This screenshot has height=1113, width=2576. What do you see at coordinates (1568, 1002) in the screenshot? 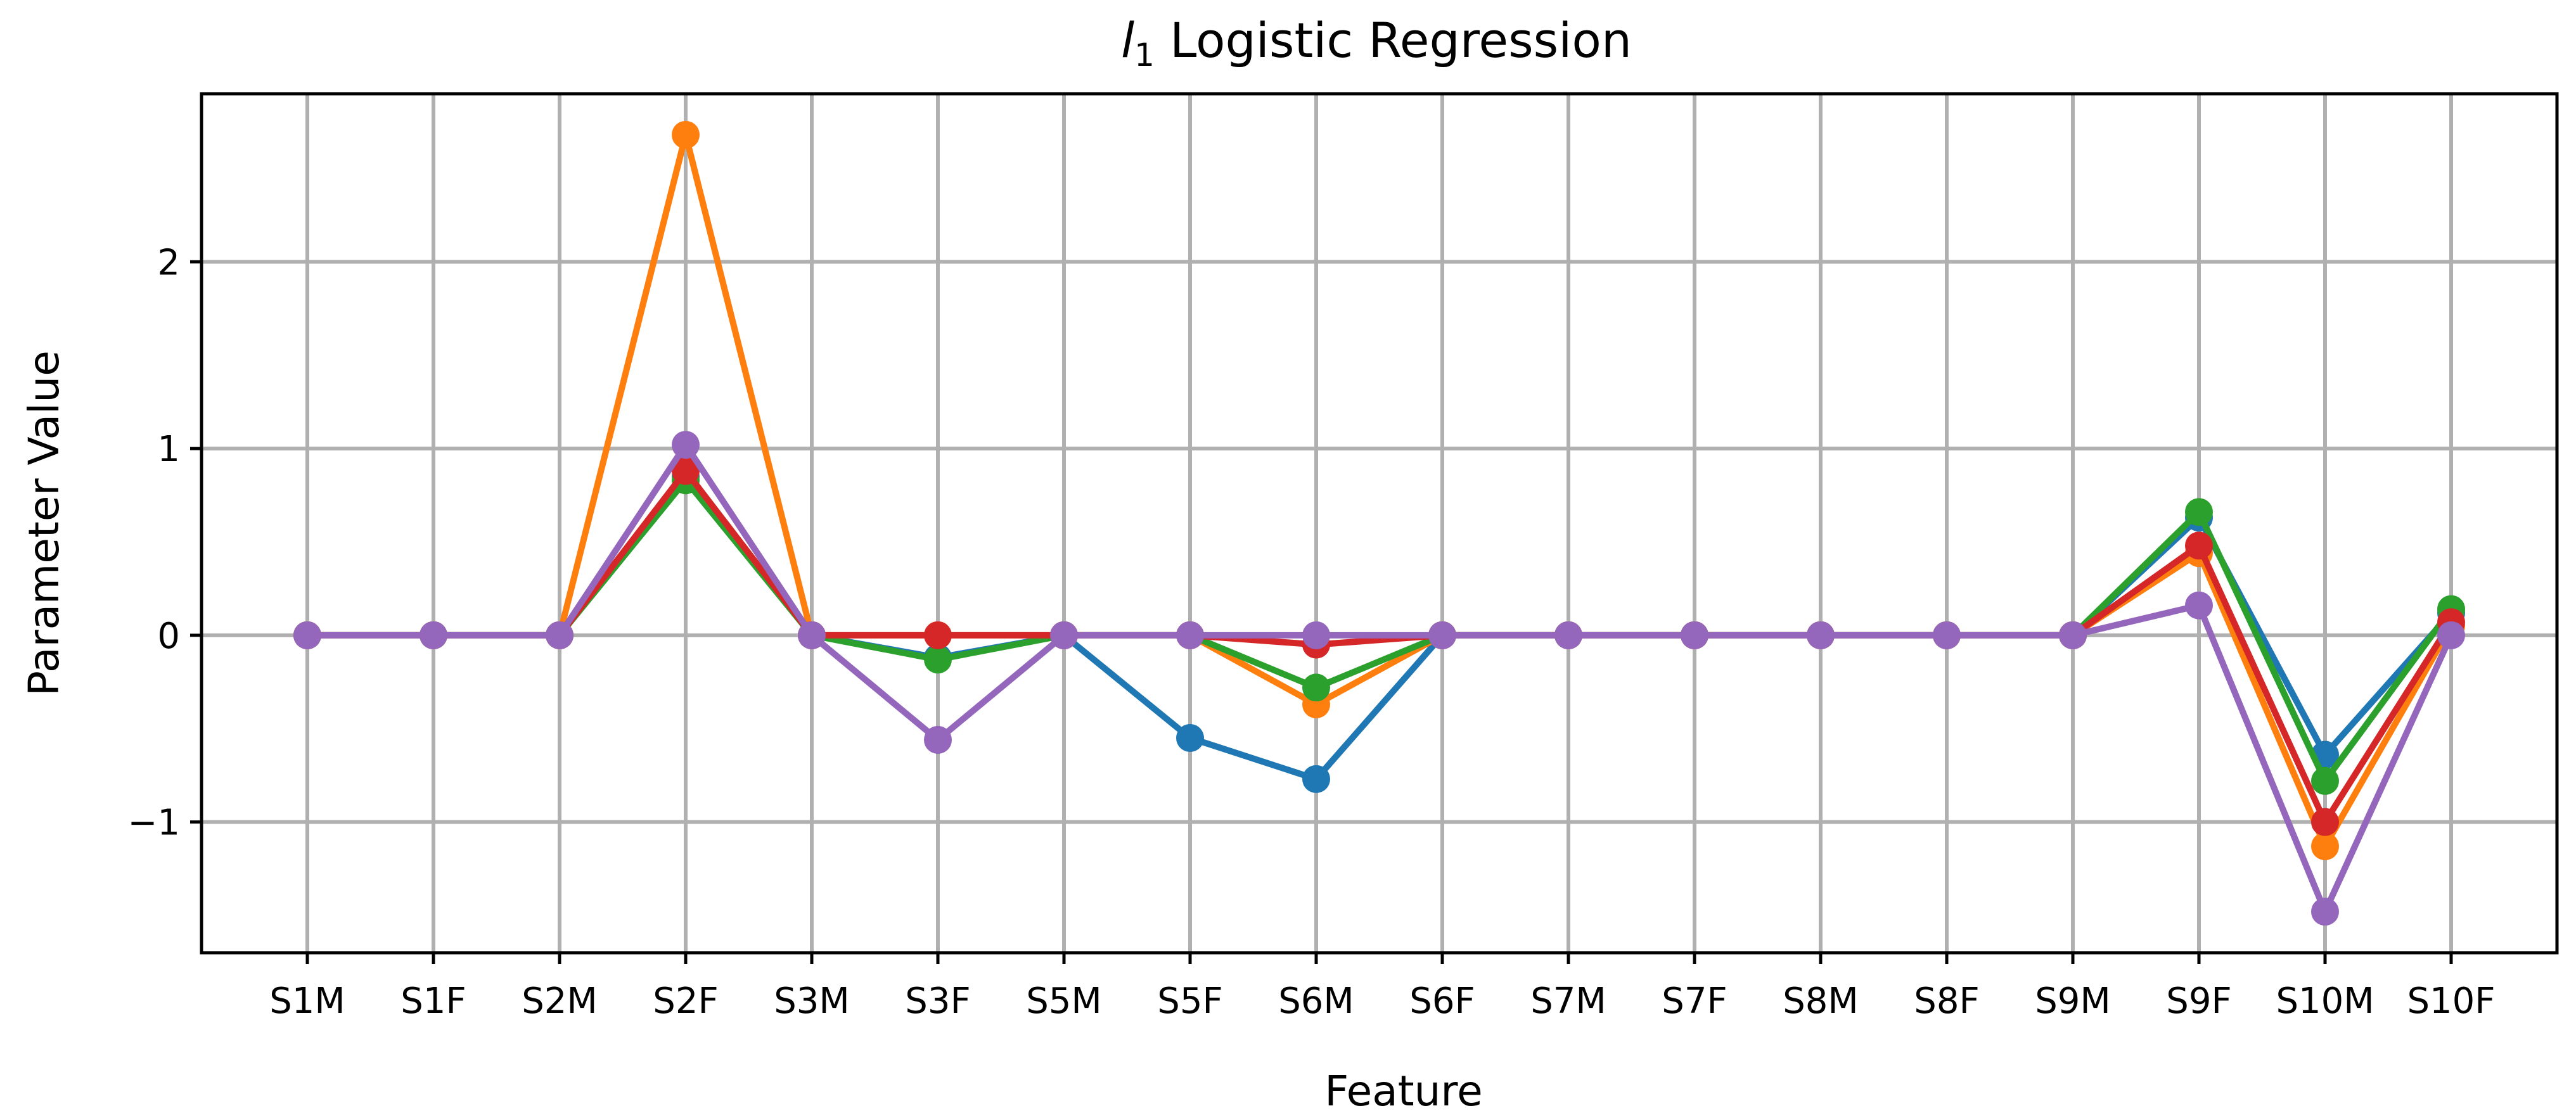
I see `x-tick-label: S7M` at bounding box center [1568, 1002].